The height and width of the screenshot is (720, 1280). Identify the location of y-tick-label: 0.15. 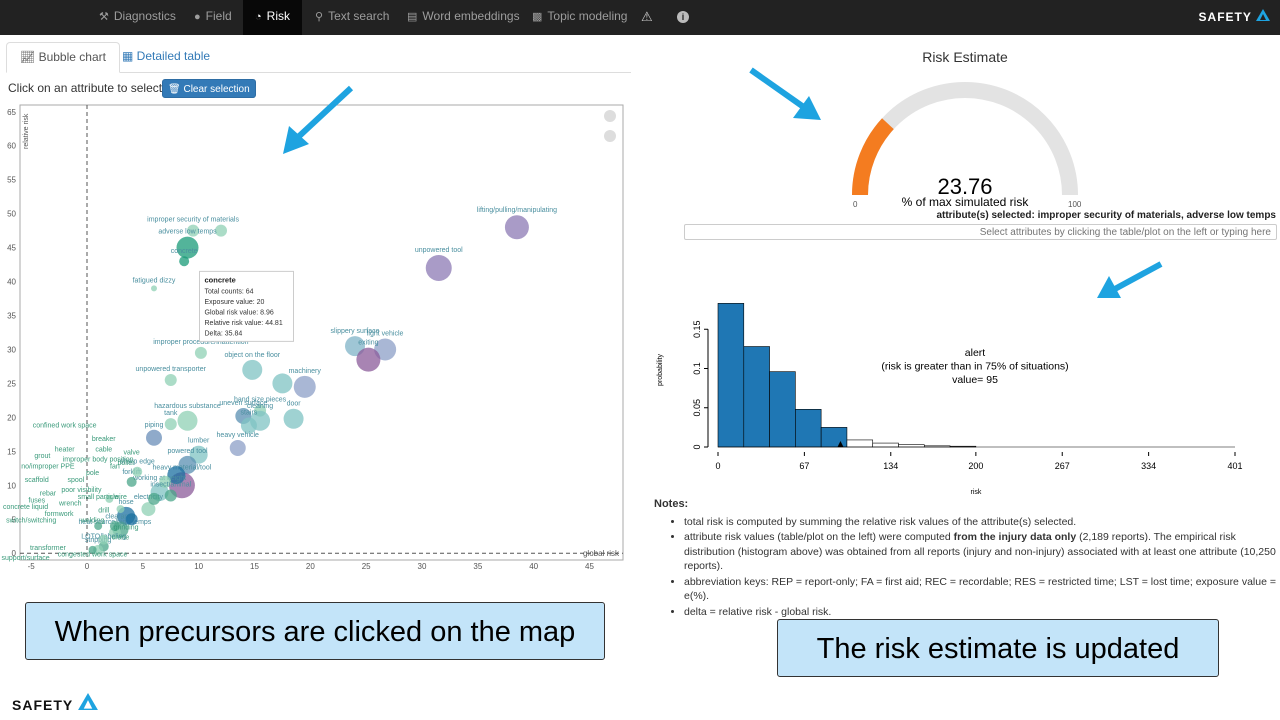
(697, 329).